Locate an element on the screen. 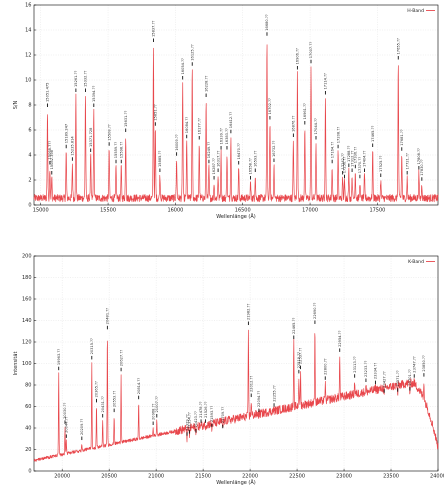 This screenshot has height=500, width=444. h-ytick-label: 10 is located at coordinates (28, 81).